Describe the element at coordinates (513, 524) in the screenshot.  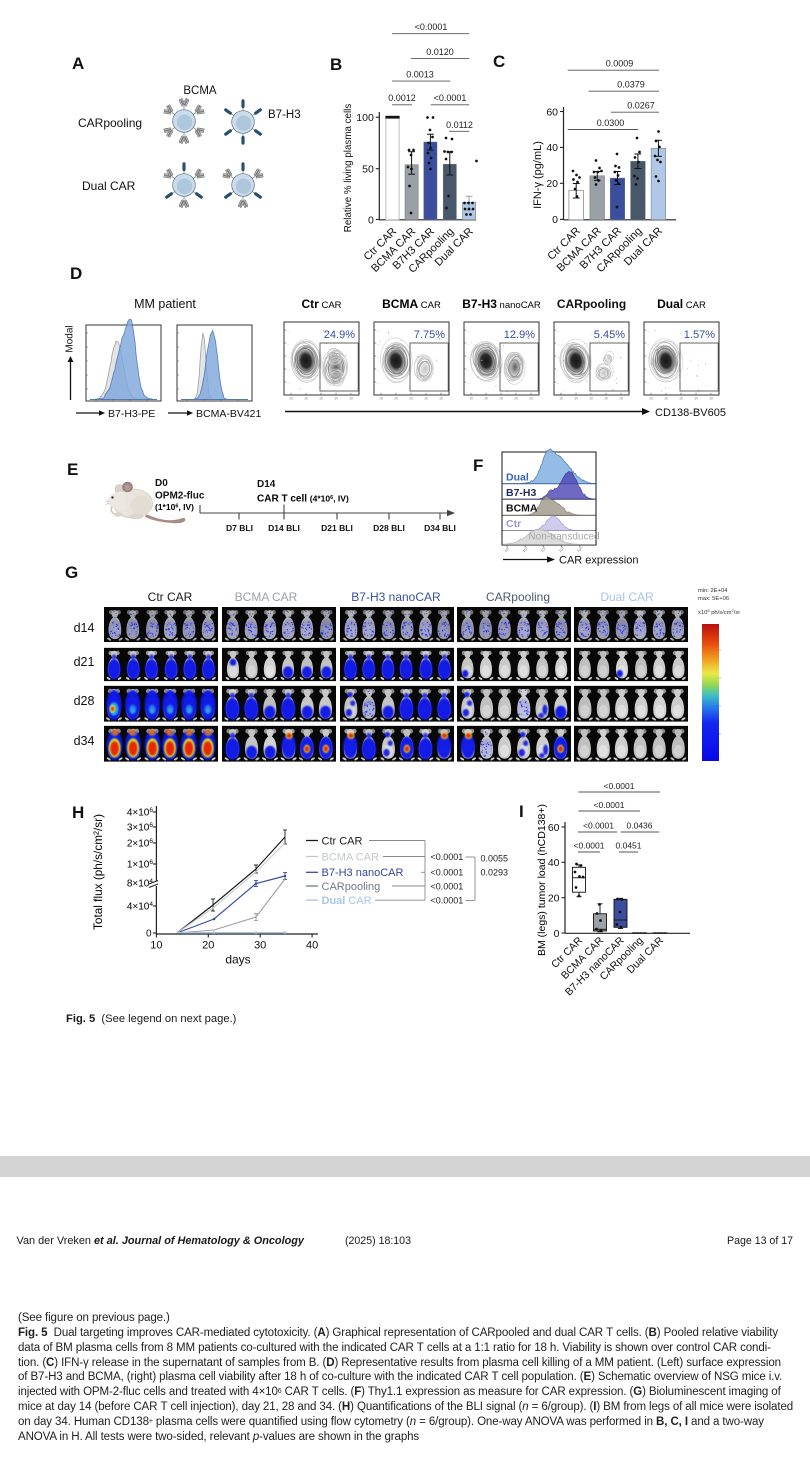
I see `svg-text: Ctr` at that location.